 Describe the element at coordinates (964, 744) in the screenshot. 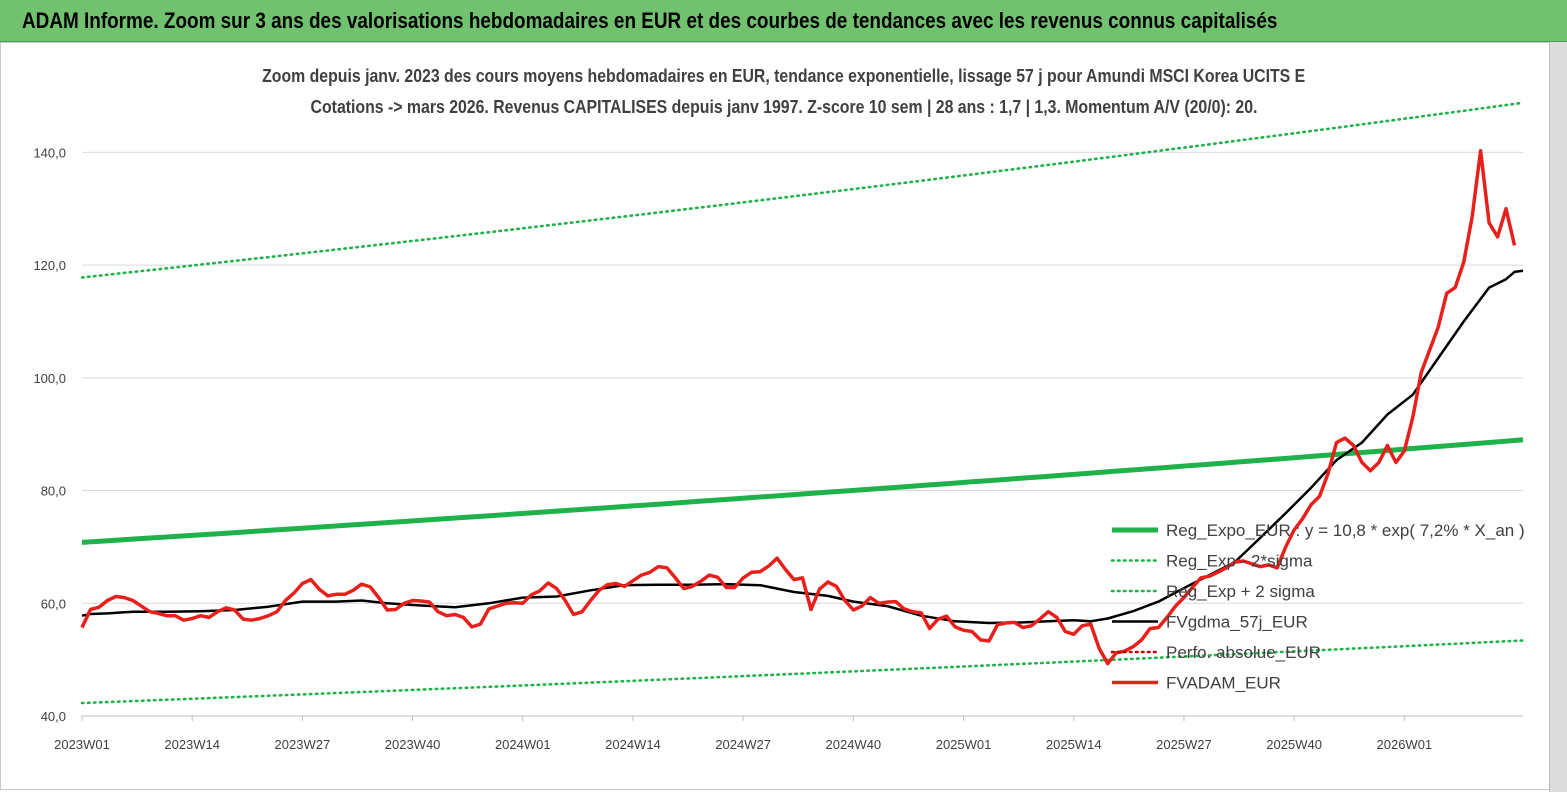

I see `x-tick-label: 2025W01` at that location.